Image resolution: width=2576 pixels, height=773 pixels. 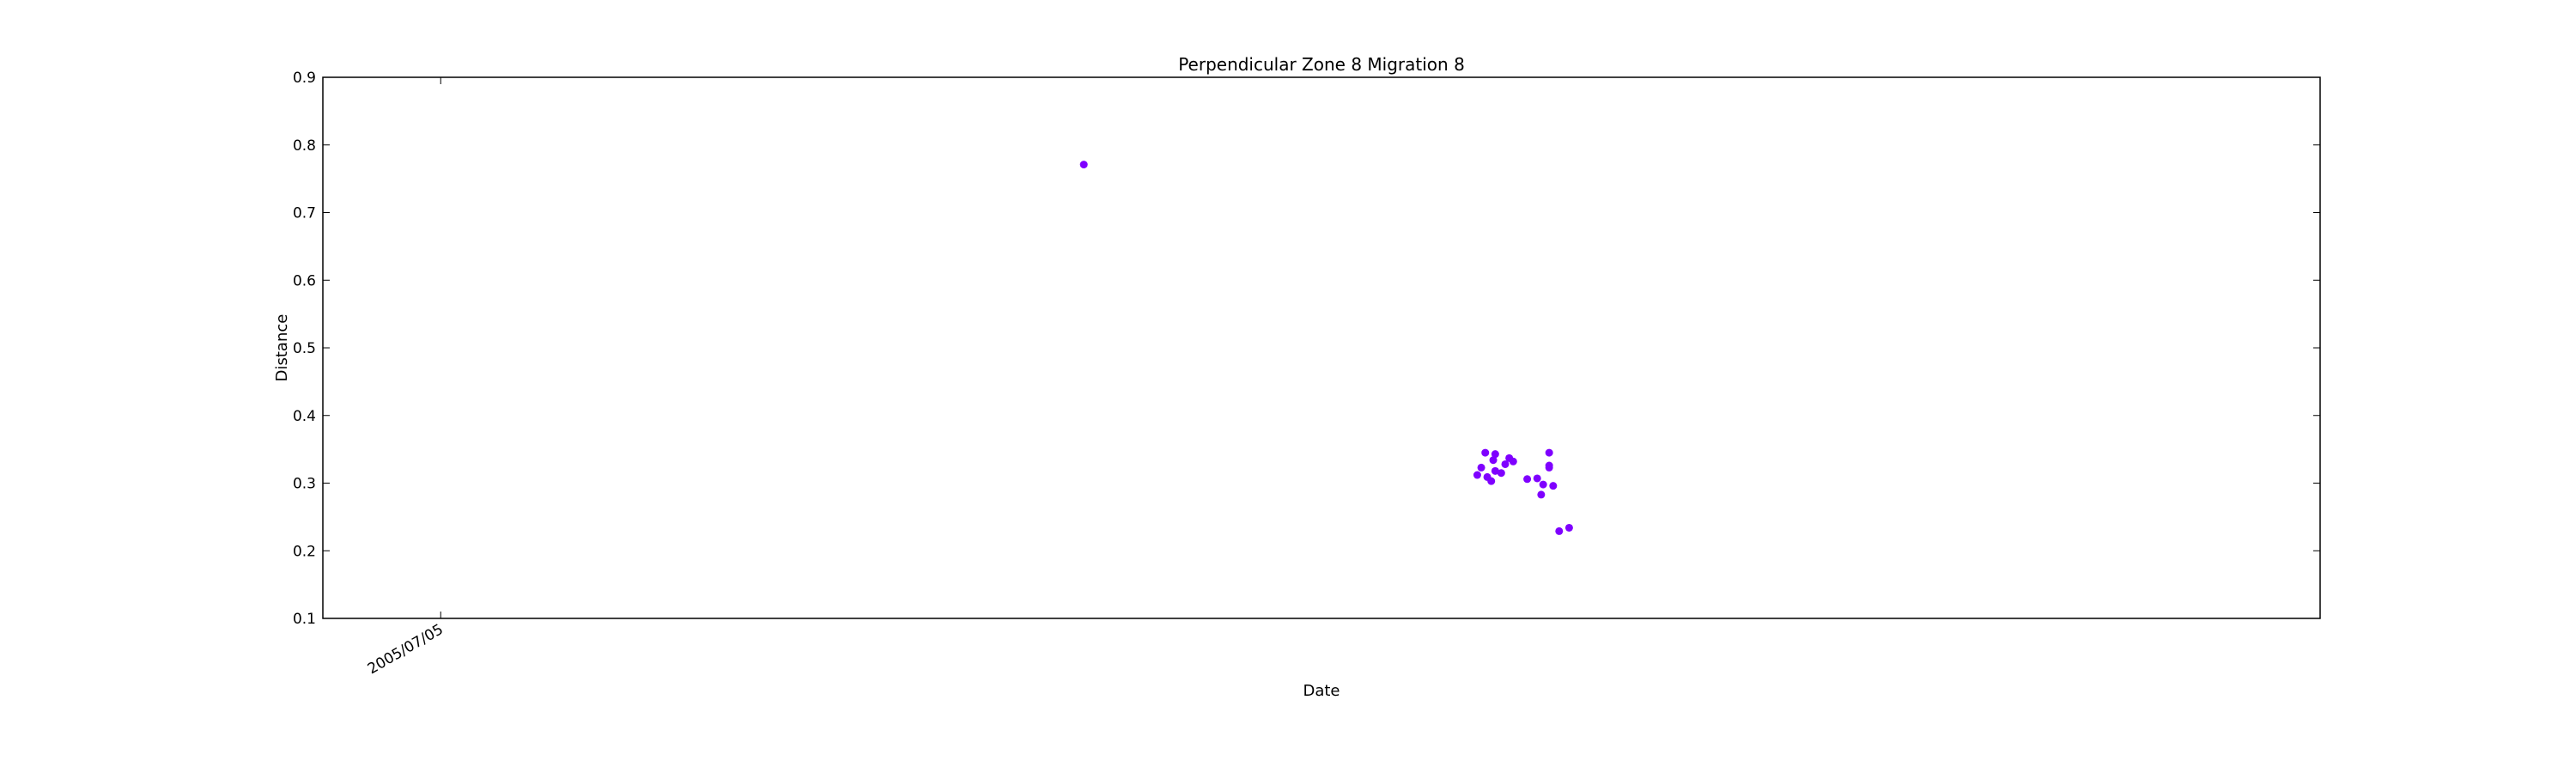 What do you see at coordinates (304, 78) in the screenshot?
I see `y-tick-label: 0.9` at bounding box center [304, 78].